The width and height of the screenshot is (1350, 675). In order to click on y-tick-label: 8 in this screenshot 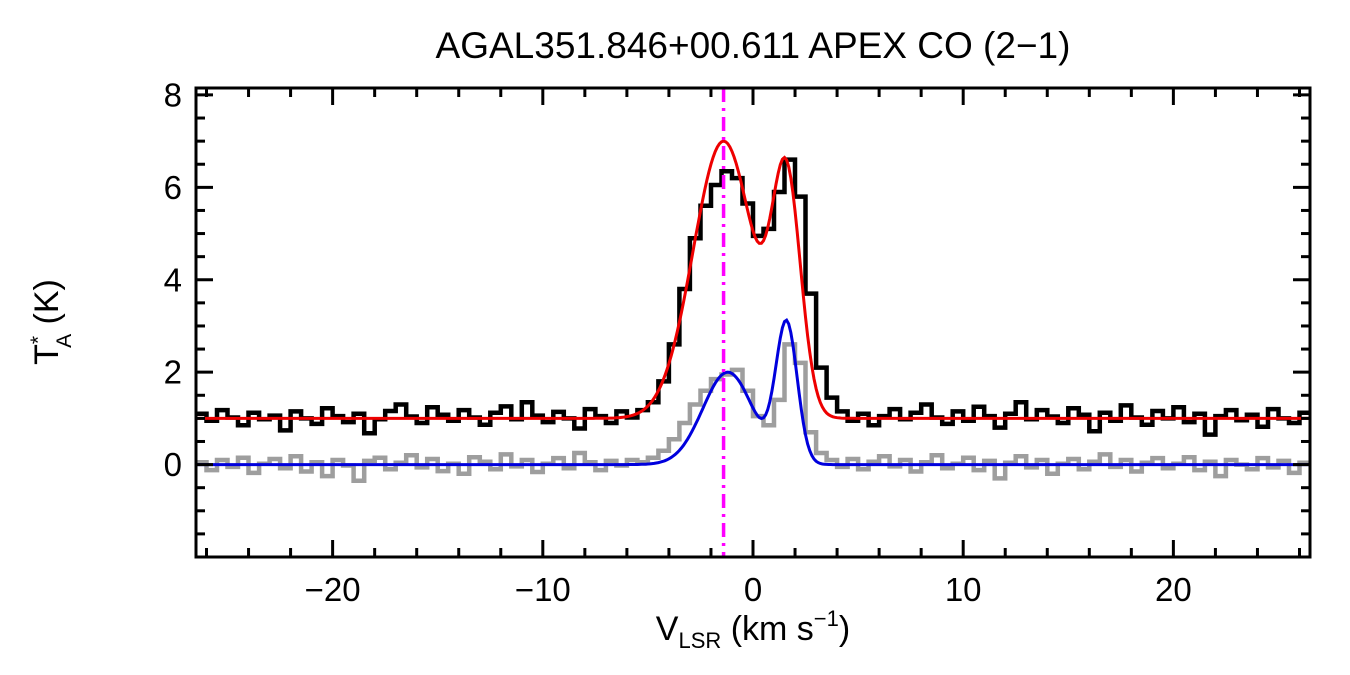, I will do `click(173, 94)`.